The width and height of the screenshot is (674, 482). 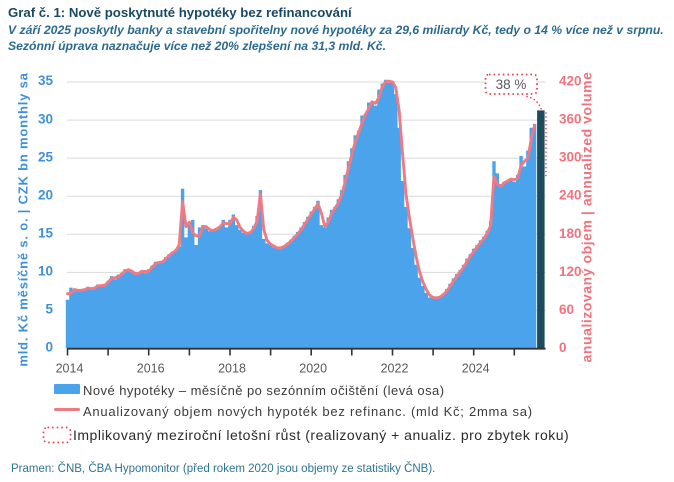 I want to click on svg-text: 15, so click(x=46, y=233).